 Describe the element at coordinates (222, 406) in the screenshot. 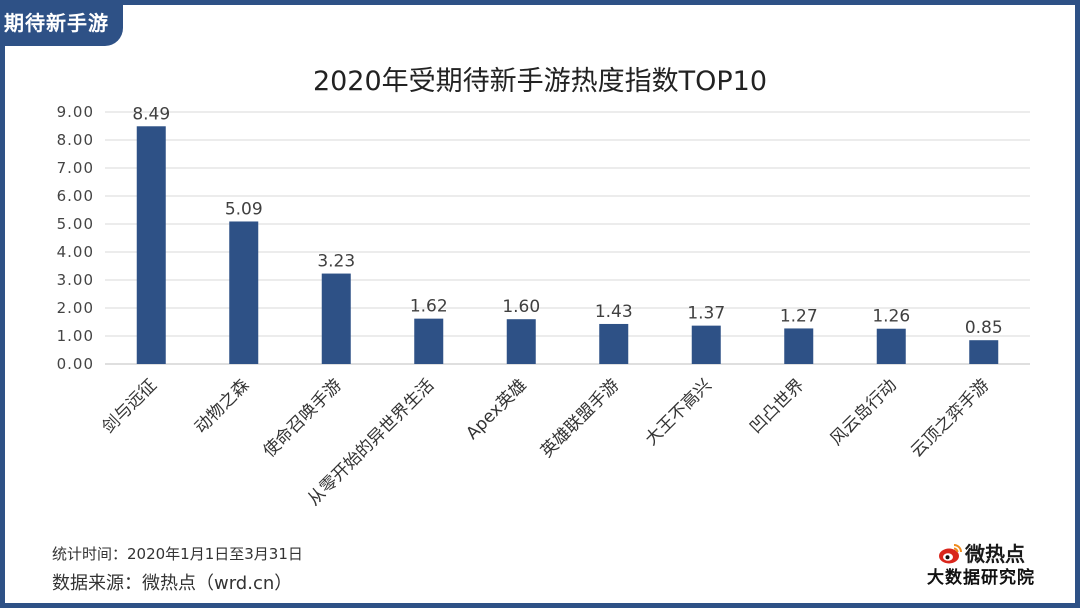

I see `x-category-label: 动物之森` at that location.